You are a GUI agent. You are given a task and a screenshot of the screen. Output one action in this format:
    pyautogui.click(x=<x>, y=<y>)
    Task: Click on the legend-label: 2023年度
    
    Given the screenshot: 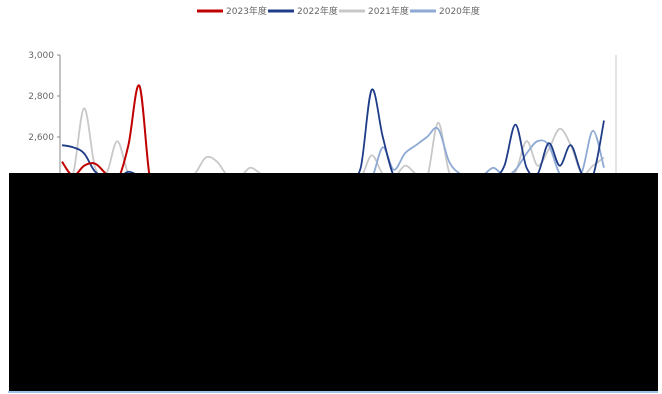 What is the action you would take?
    pyautogui.click(x=246, y=11)
    